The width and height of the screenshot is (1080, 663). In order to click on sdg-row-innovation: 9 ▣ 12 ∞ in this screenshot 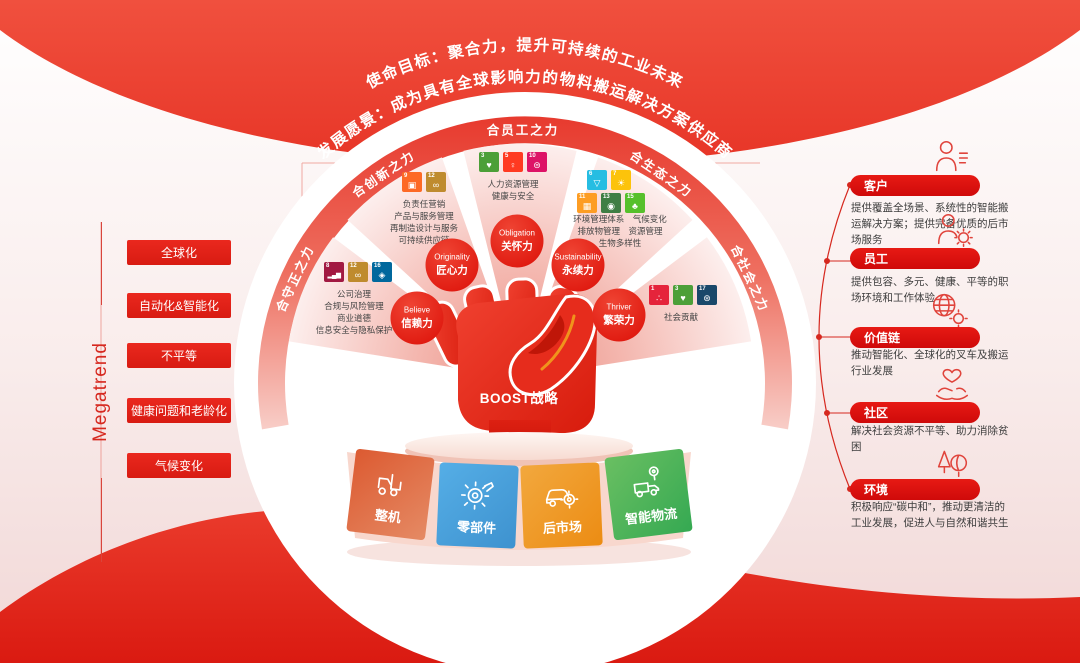, I will do `click(424, 182)`.